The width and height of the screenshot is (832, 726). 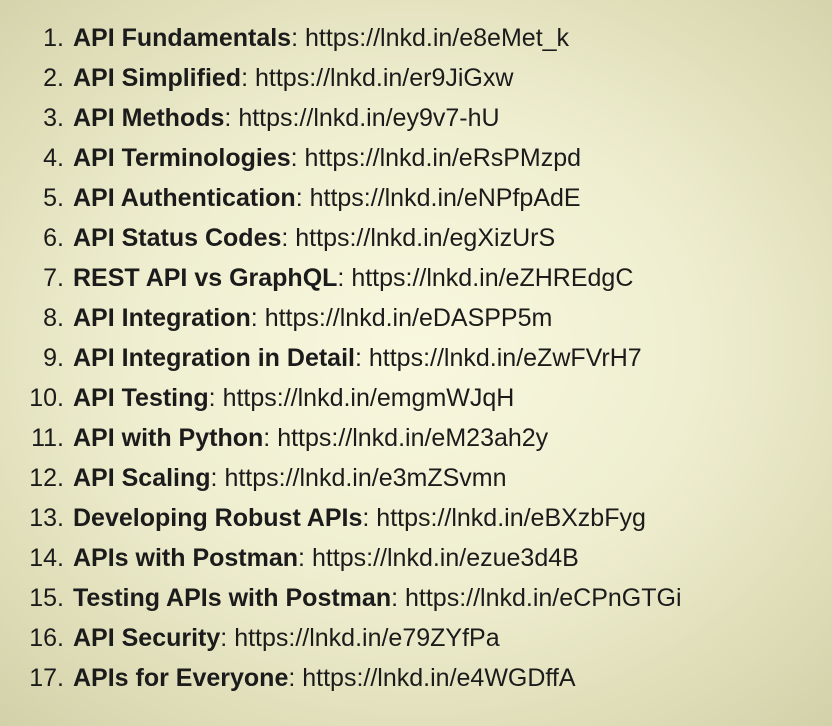 What do you see at coordinates (505, 358) in the screenshot?
I see `list-item-link: https://lnkd.in/eZwFVrH7` at bounding box center [505, 358].